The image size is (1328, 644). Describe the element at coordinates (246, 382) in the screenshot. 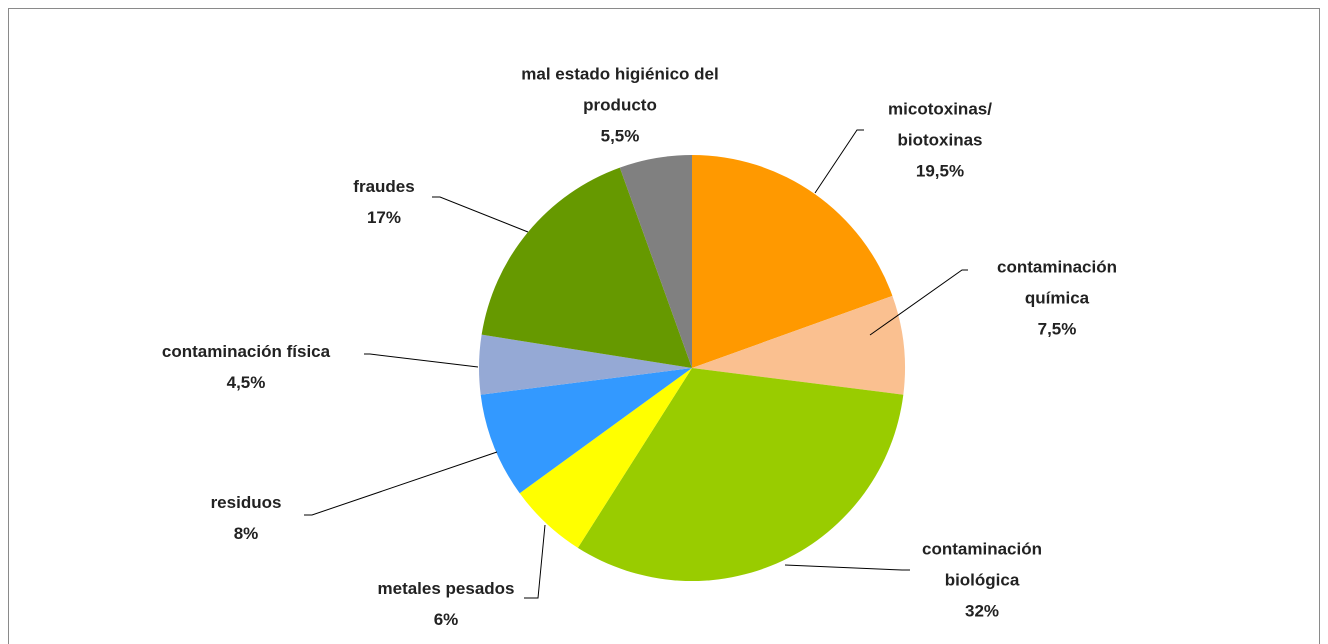

I see `value-label: 4,5%` at that location.